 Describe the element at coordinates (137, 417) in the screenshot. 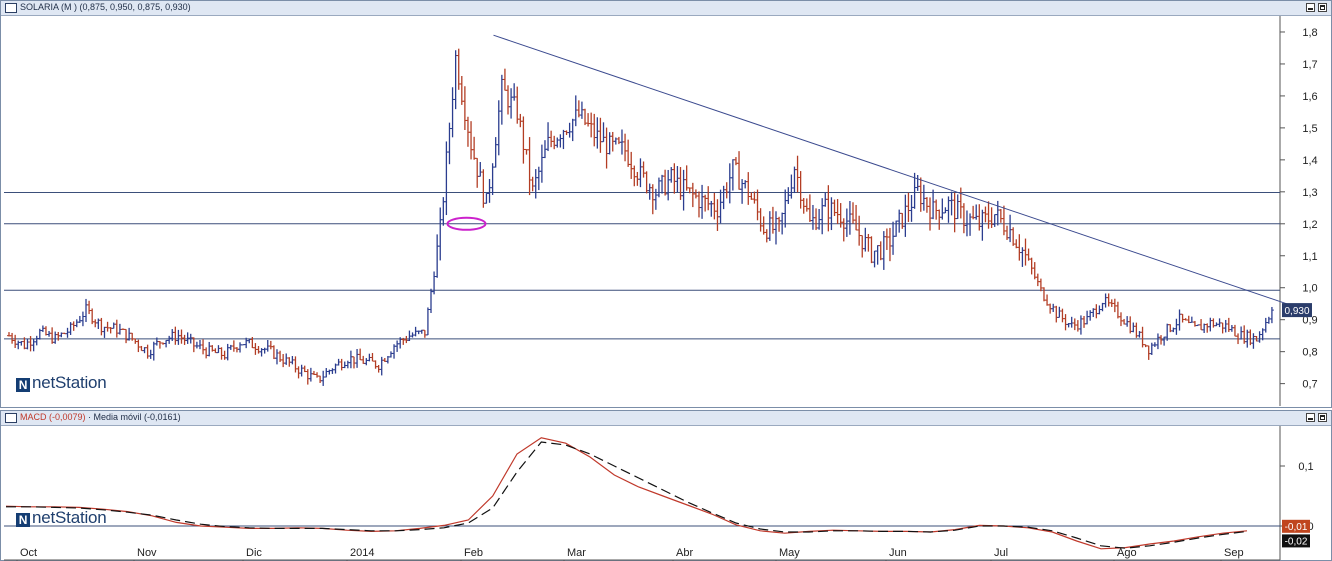

I see `macd-legend-ma: Media móvil (-0,0161)` at that location.